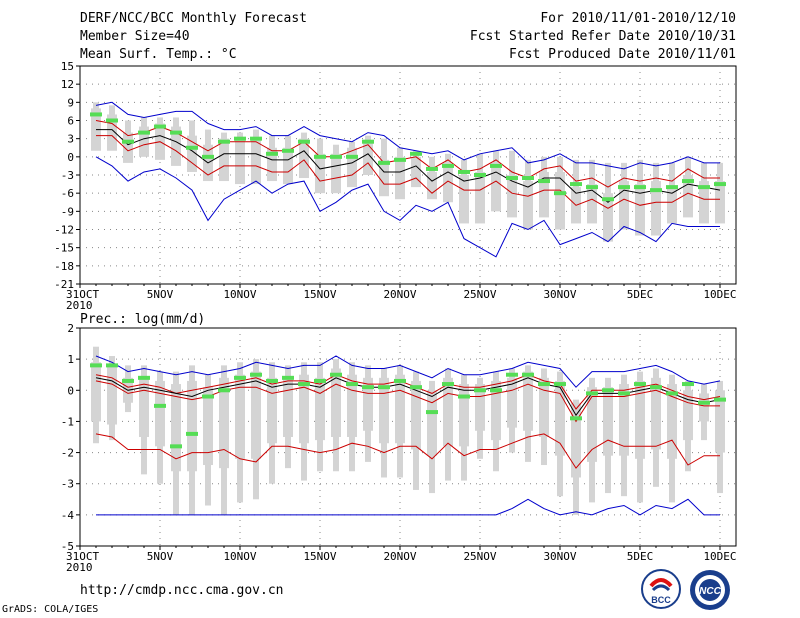 The width and height of the screenshot is (800, 618). What do you see at coordinates (479, 556) in the screenshot?
I see `prec-xtick-label: 25NOV` at bounding box center [479, 556].